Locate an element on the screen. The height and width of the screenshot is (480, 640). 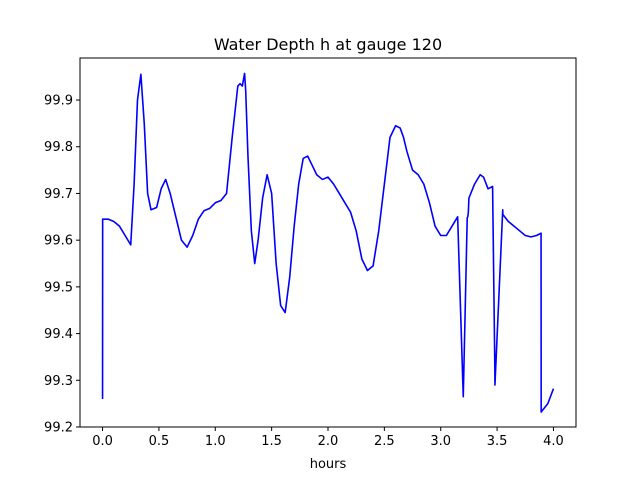
y-tick-label: 99.5 is located at coordinates (58, 287).